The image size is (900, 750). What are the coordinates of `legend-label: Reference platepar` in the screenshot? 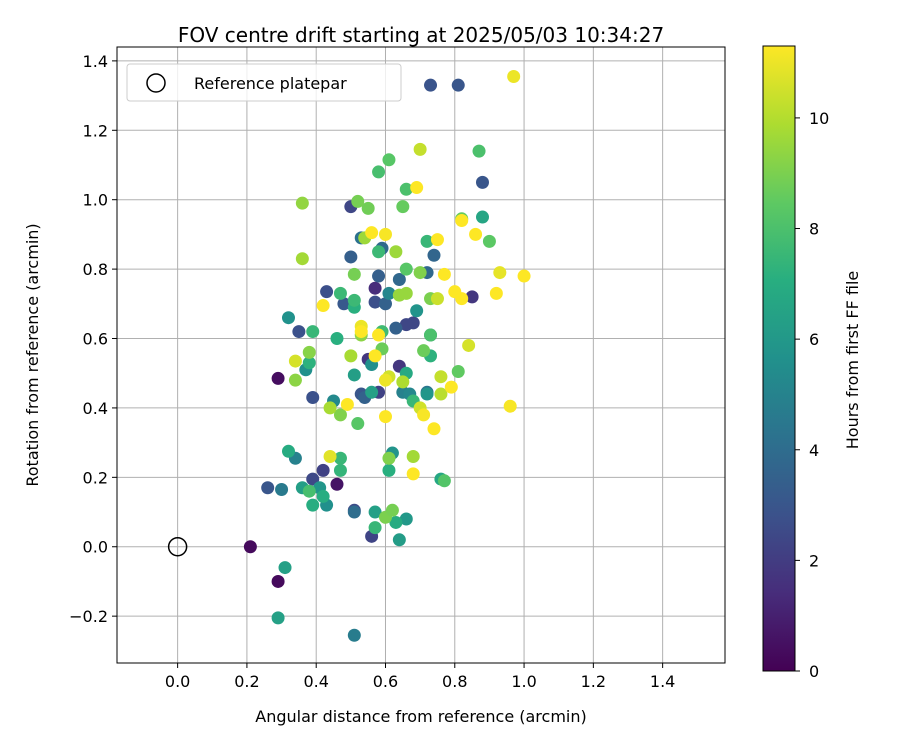 It's located at (270, 83).